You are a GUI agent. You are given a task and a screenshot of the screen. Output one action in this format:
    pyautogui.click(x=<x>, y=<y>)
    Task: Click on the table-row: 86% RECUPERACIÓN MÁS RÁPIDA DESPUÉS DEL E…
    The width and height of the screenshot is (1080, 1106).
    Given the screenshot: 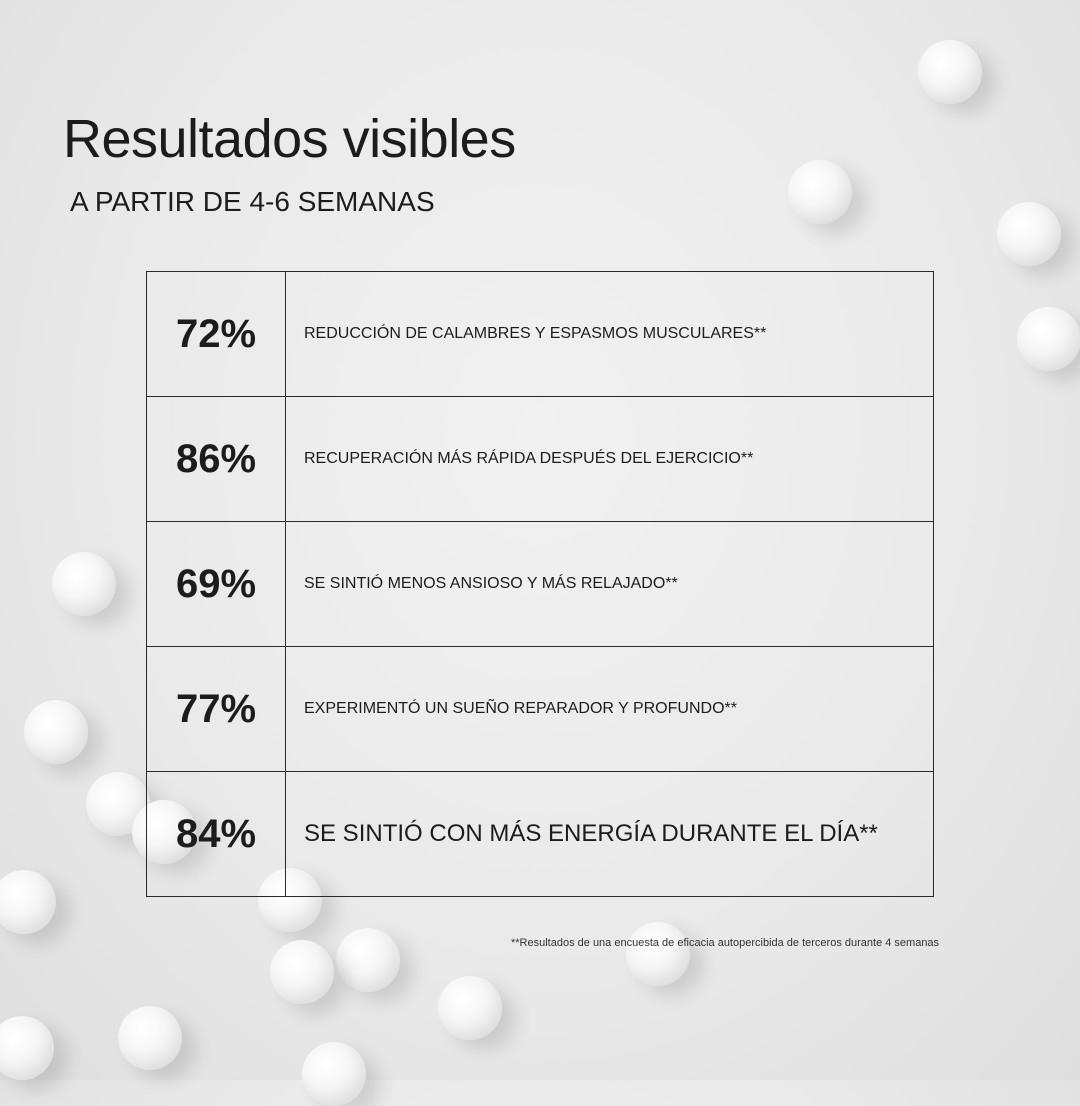 What is the action you would take?
    pyautogui.click(x=540, y=459)
    